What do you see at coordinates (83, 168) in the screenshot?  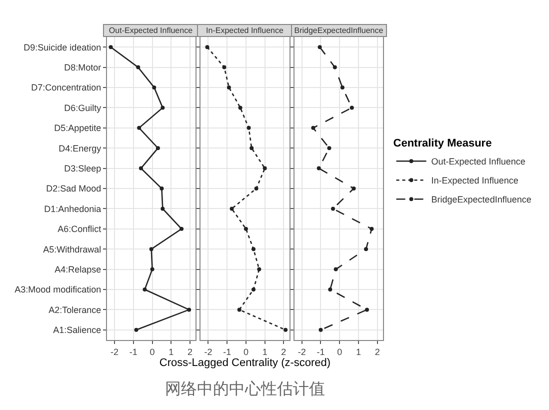 I see `y-tick-label: D3:Sleep` at bounding box center [83, 168].